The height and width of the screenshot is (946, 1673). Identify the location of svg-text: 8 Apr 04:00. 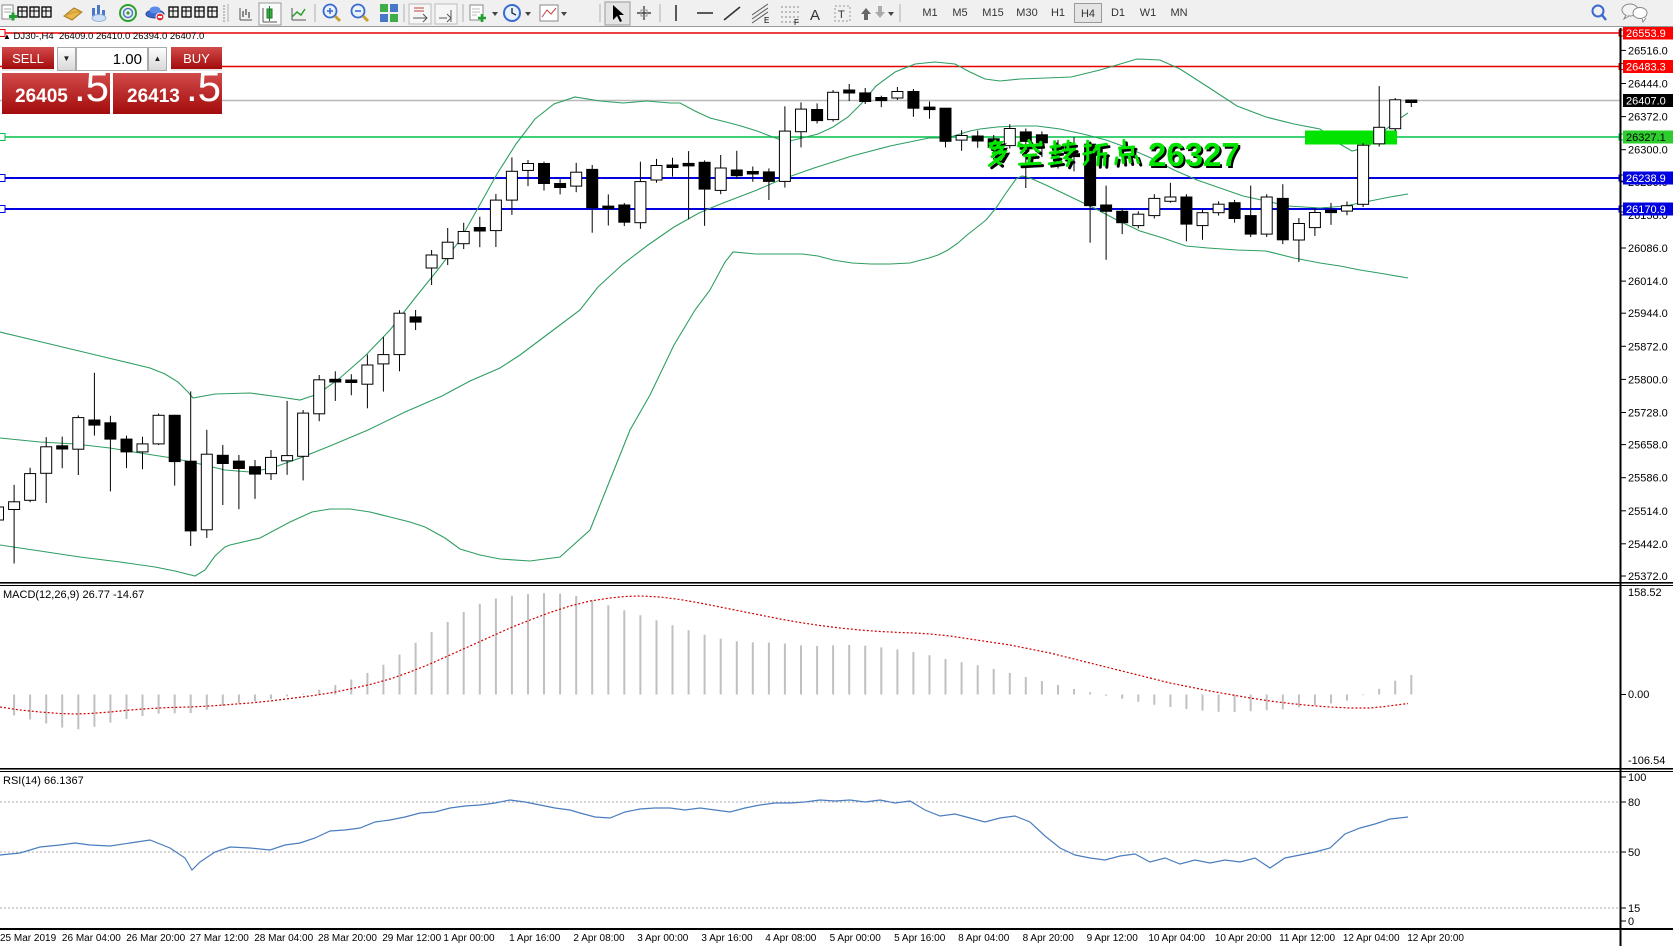
(984, 938).